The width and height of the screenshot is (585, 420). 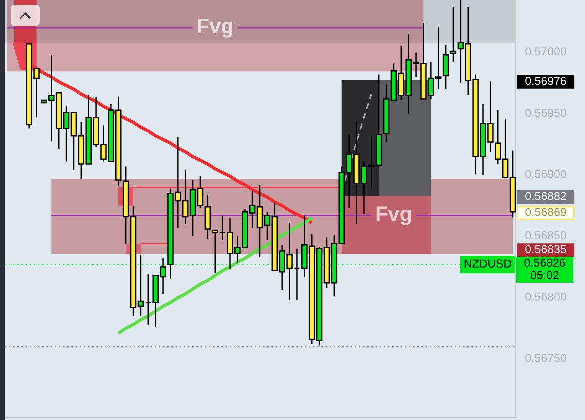 I want to click on ref-line-label: 0.56826 05:02, so click(x=545, y=269).